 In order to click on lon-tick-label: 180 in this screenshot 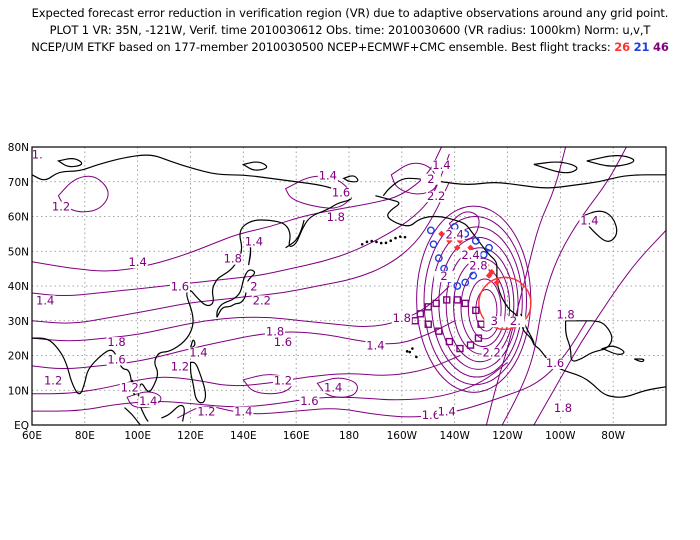, I will do `click(349, 436)`.